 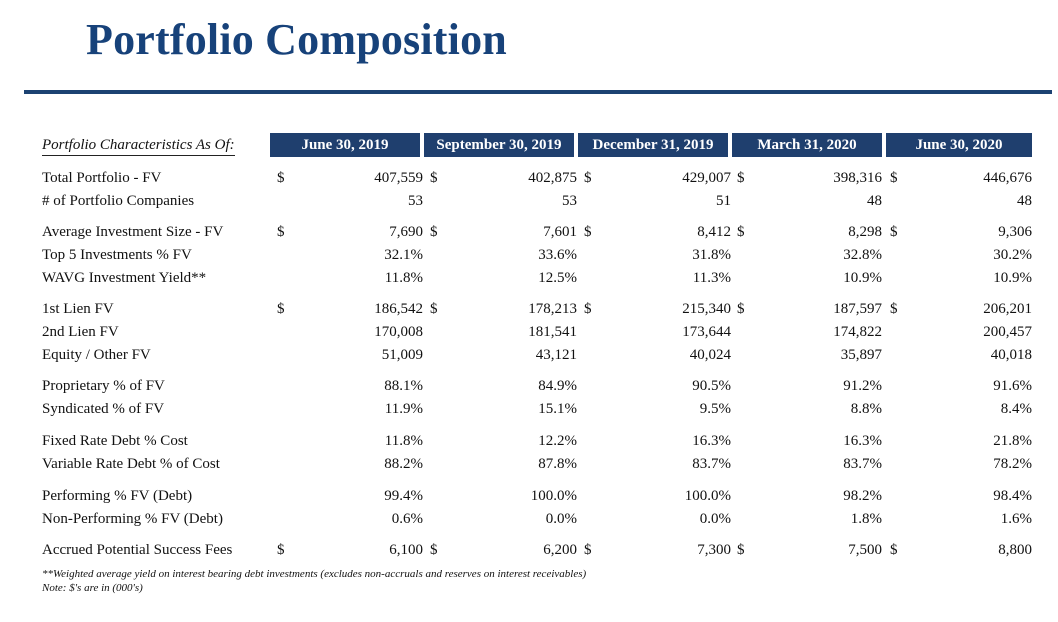 I want to click on value-cell: 40,024, so click(x=710, y=355).